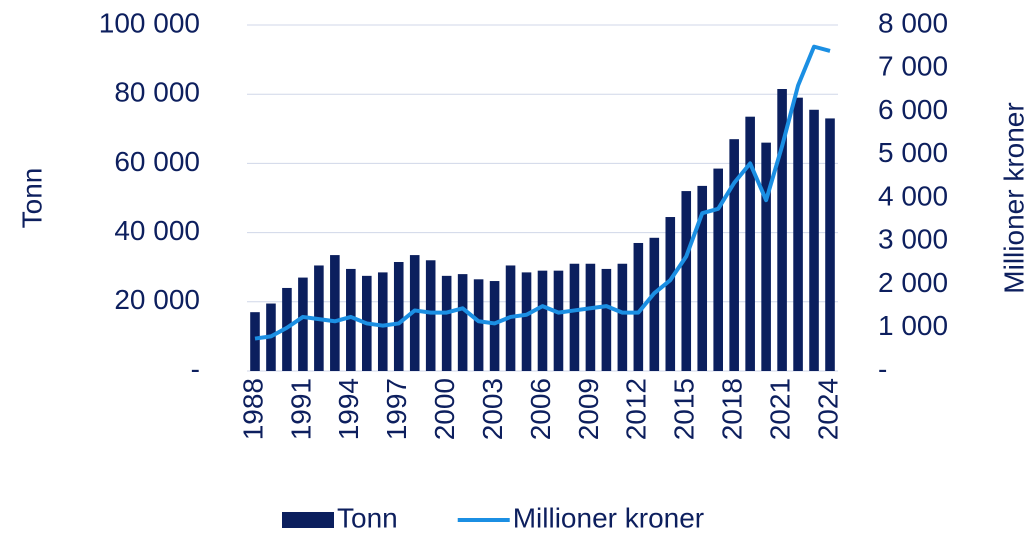 The width and height of the screenshot is (1036, 535). Describe the element at coordinates (827, 409) in the screenshot. I see `x-tick-label: 2024` at that location.